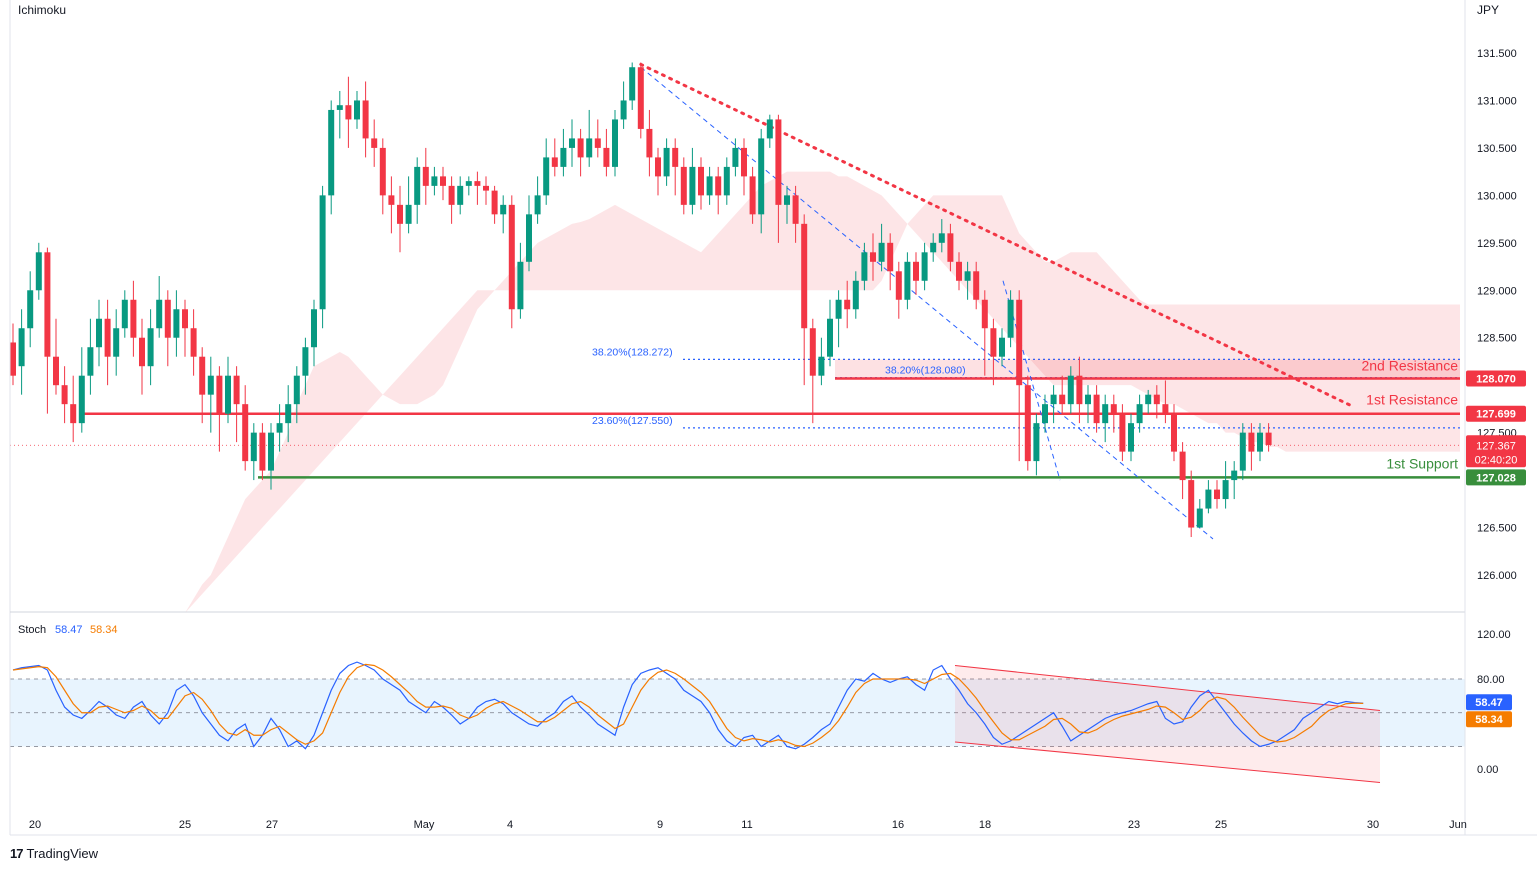 This screenshot has height=872, width=1537. Describe the element at coordinates (688, 705) in the screenshot. I see `stoch-d-line` at that location.